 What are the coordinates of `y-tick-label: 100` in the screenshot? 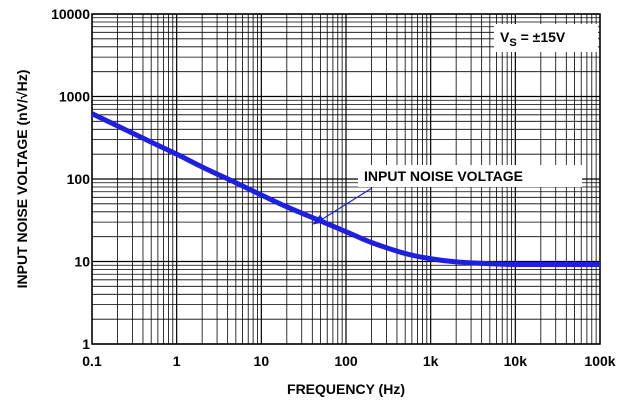 It's located at (79, 179).